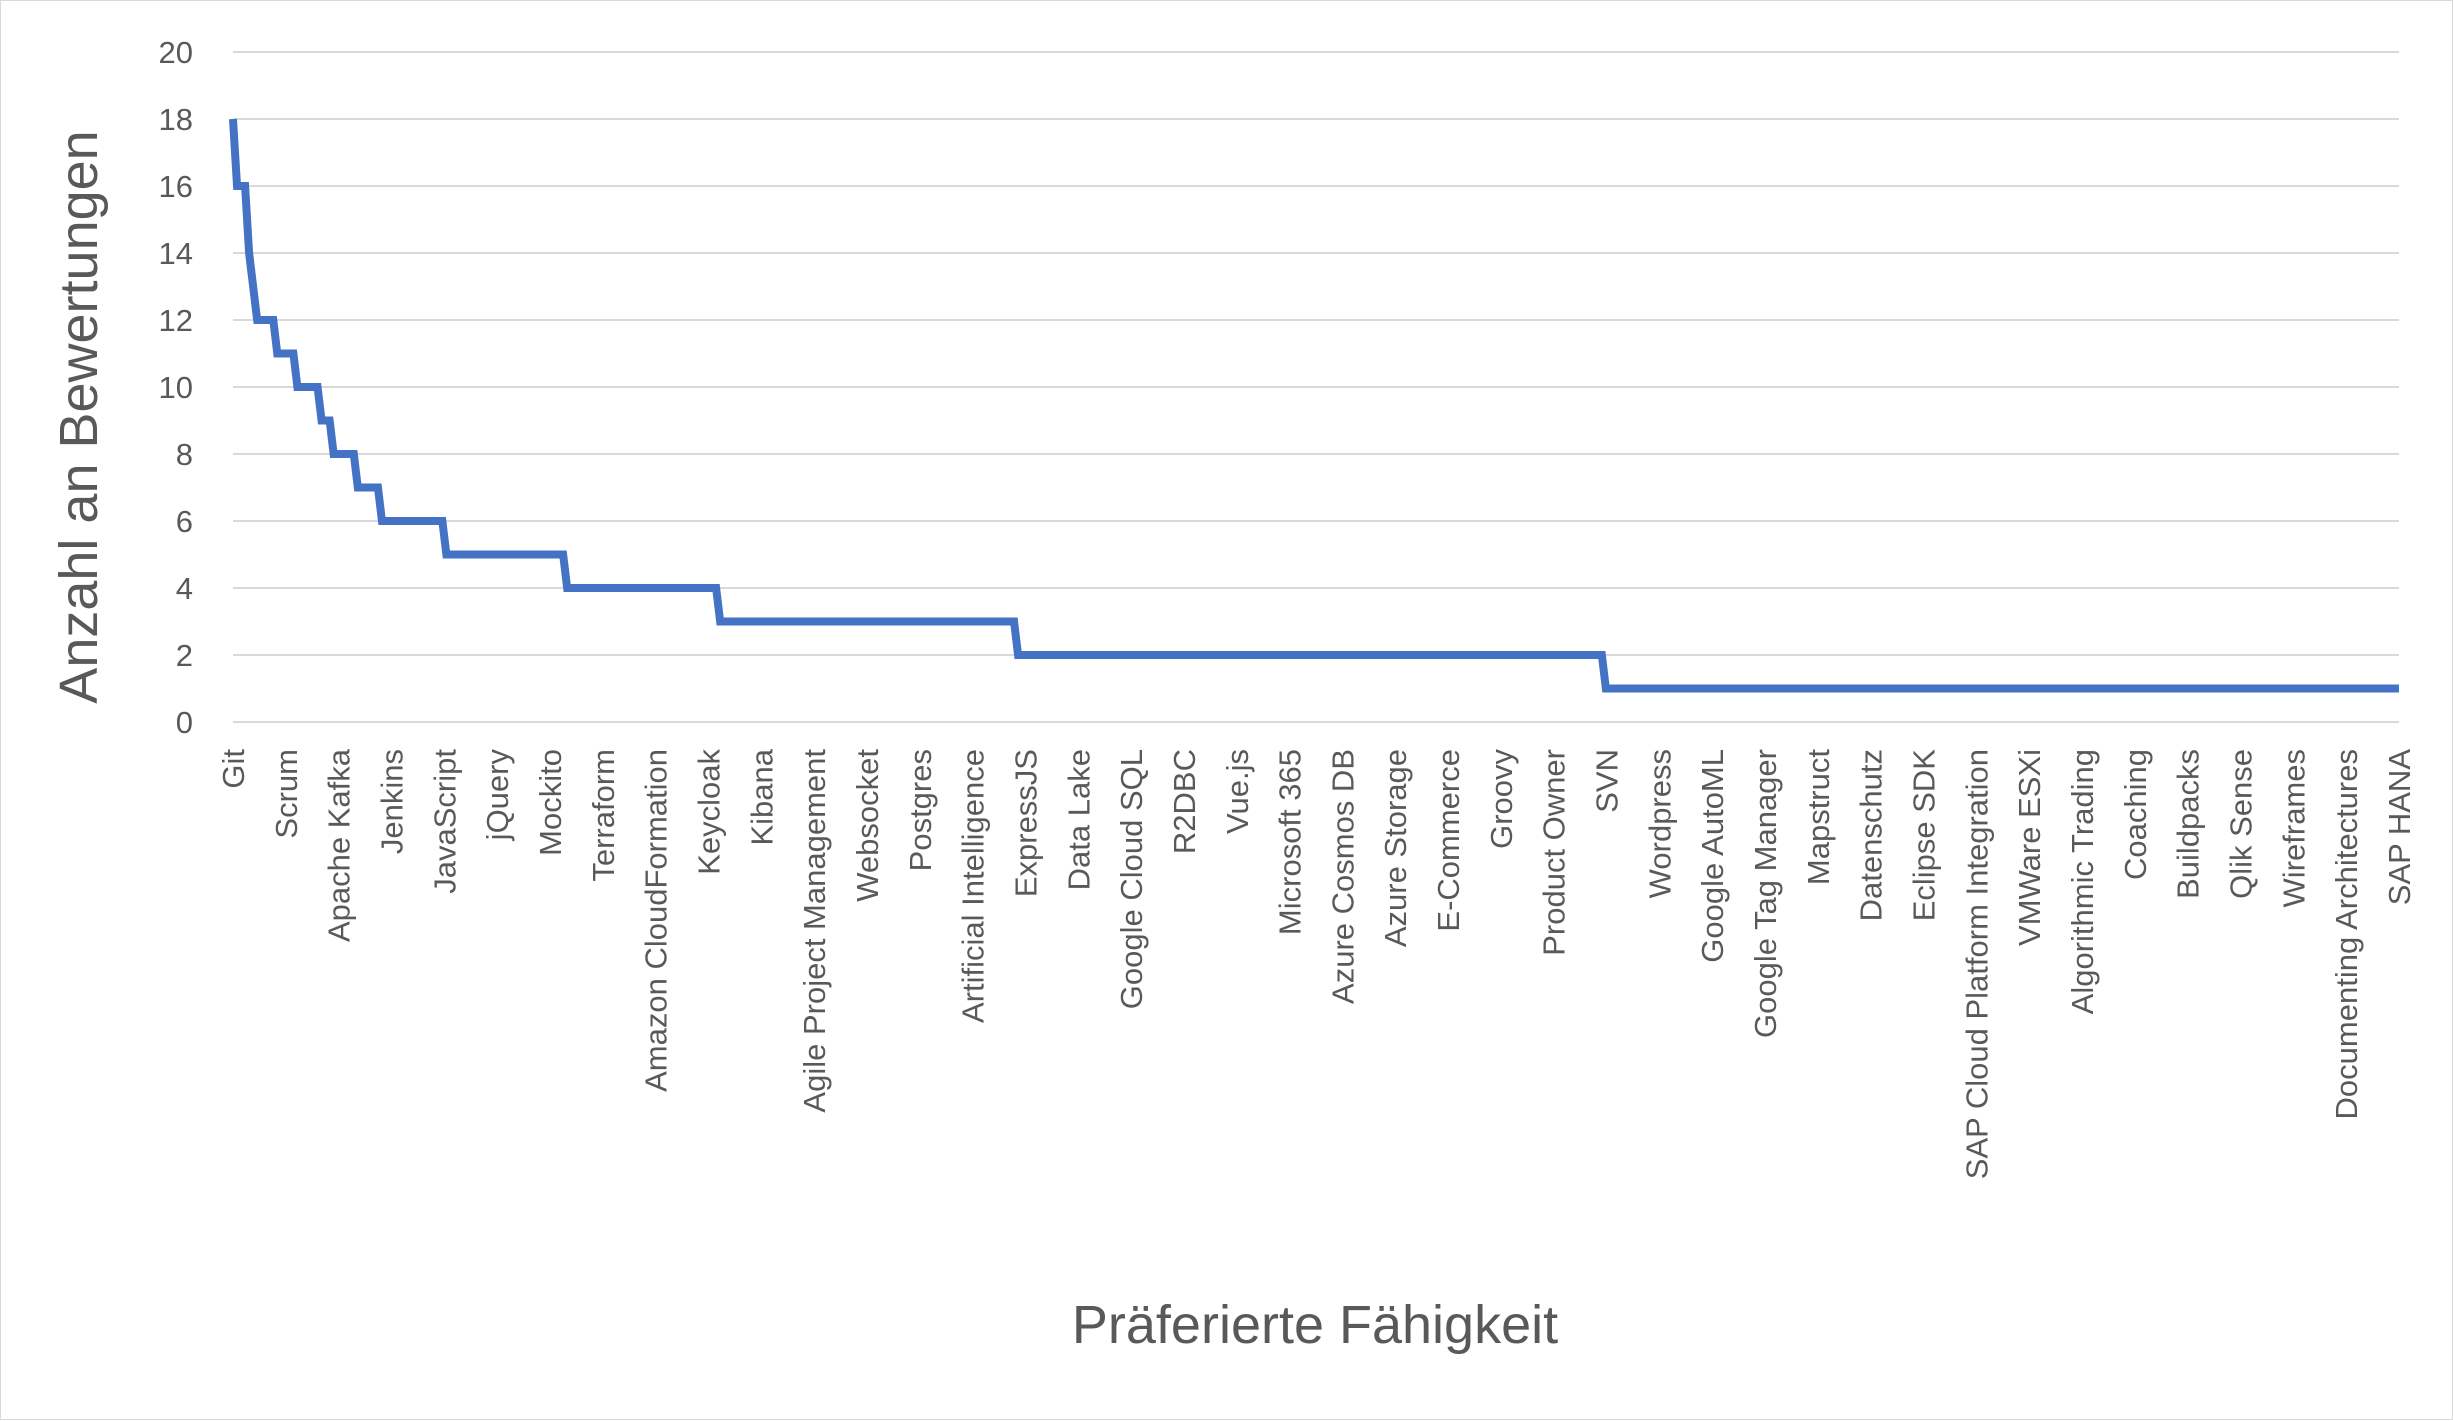 Image resolution: width=2453 pixels, height=1421 pixels. Describe the element at coordinates (176, 320) in the screenshot. I see `y-tick-label: 12` at that location.